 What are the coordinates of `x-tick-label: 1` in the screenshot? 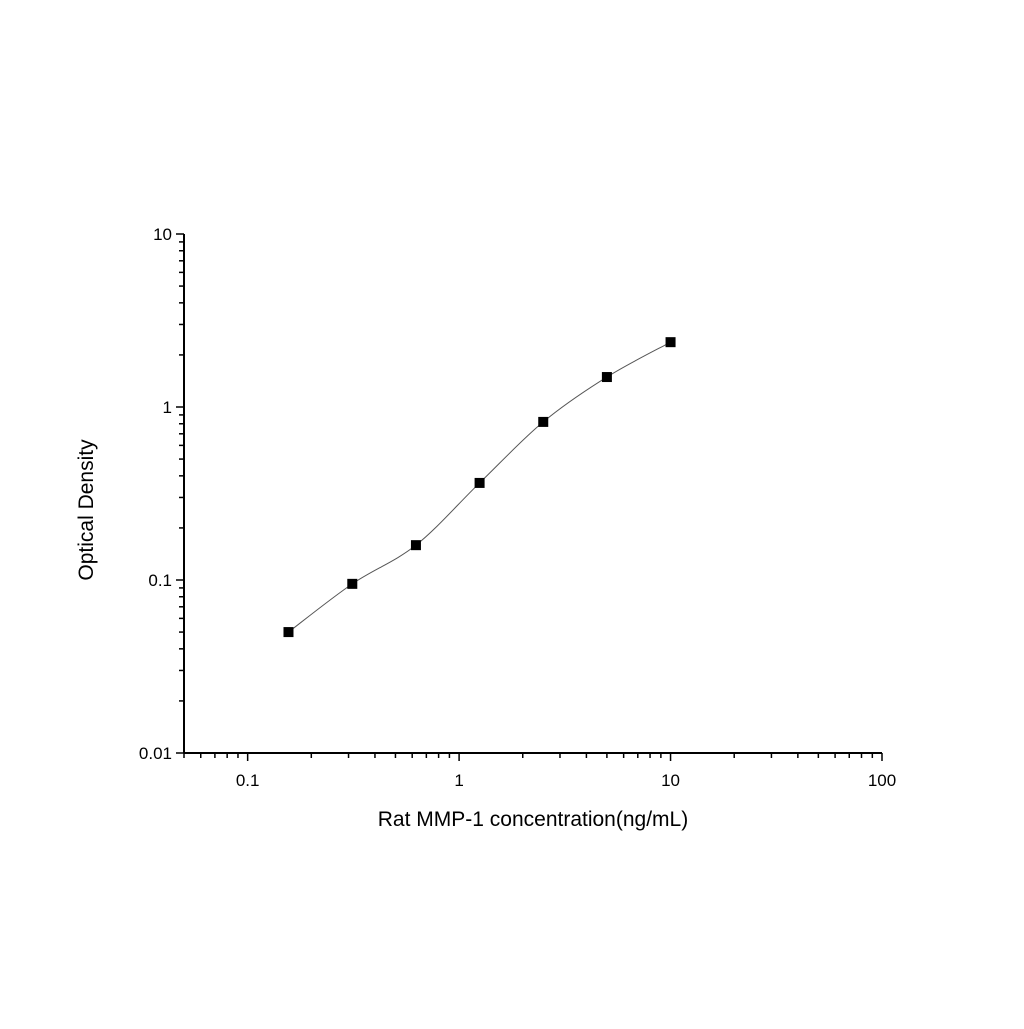 It's located at (458, 780).